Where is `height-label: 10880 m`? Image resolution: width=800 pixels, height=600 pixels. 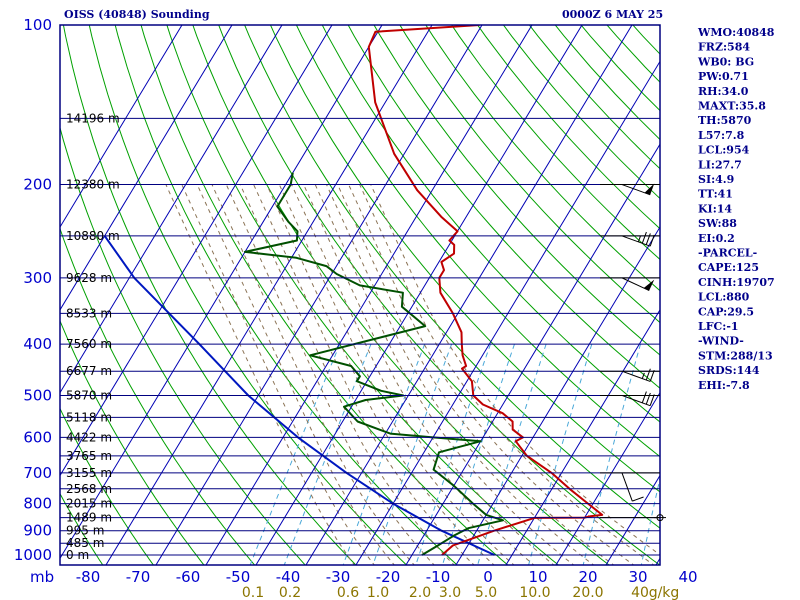 height-label: 10880 m is located at coordinates (93, 236).